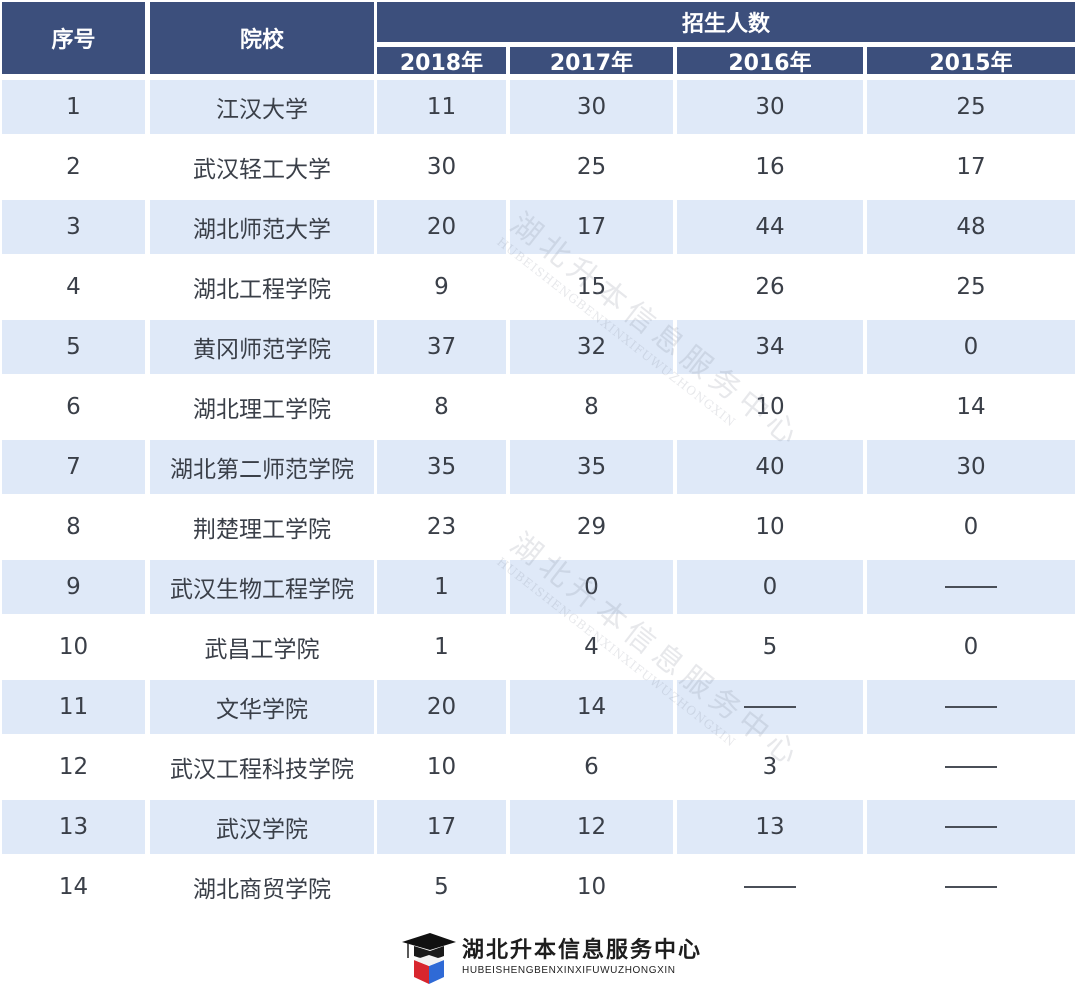 The height and width of the screenshot is (998, 1080). What do you see at coordinates (441, 107) in the screenshot?
I see `cell-y2018: 11` at bounding box center [441, 107].